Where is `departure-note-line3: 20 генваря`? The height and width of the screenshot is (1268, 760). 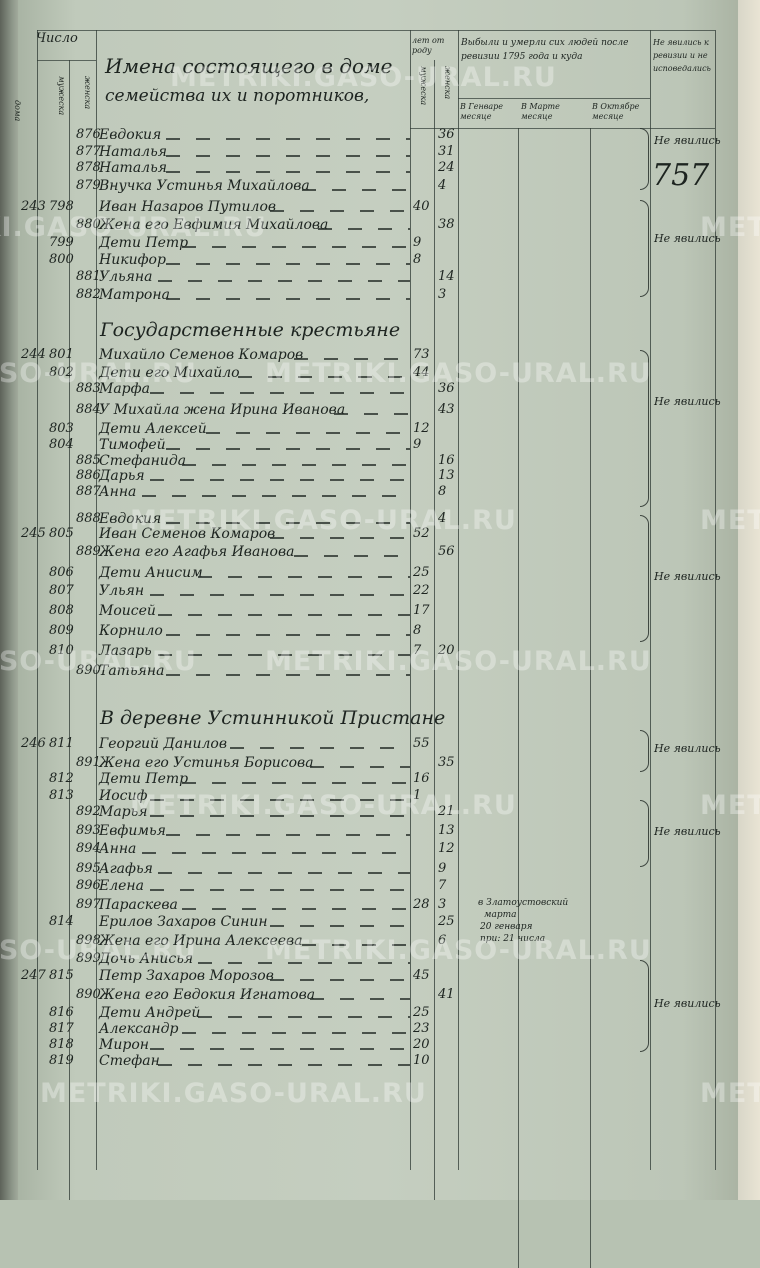
departure-note-line3: 20 генваря is located at coordinates (506, 927).